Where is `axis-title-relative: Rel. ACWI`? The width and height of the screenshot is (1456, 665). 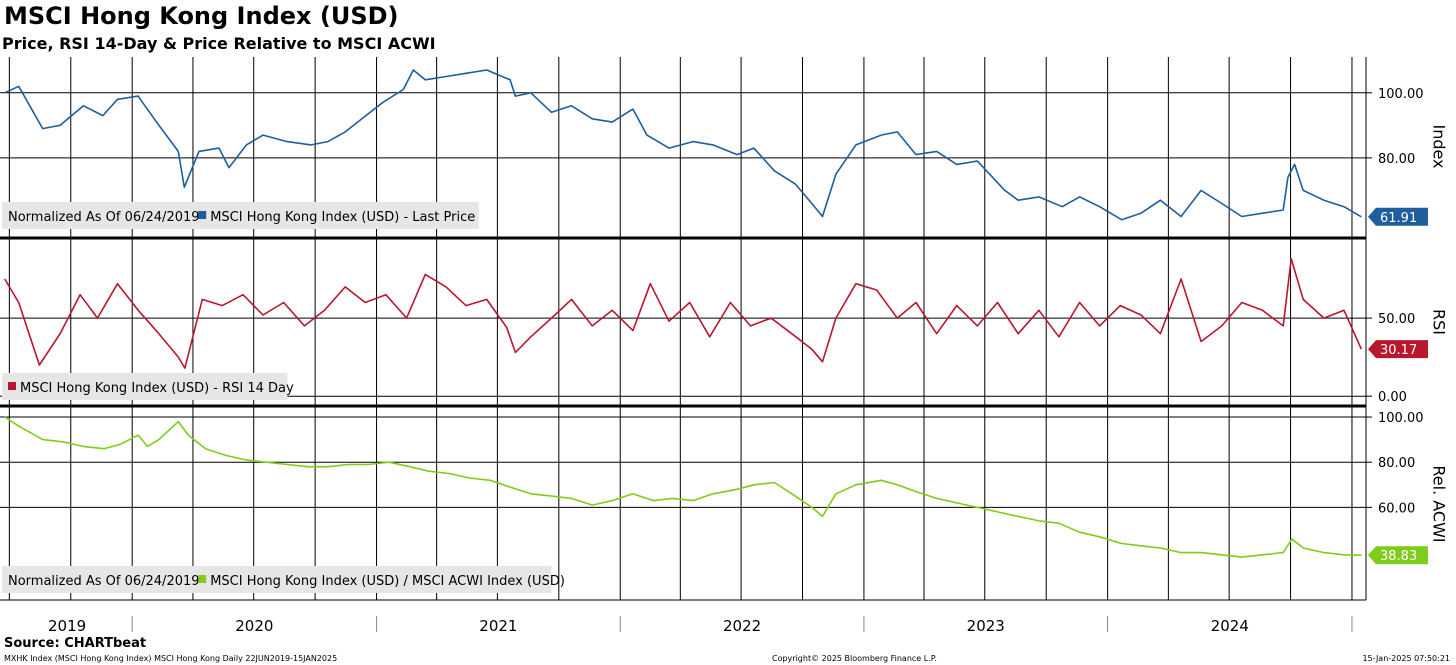 axis-title-relative: Rel. ACWI is located at coordinates (1439, 503).